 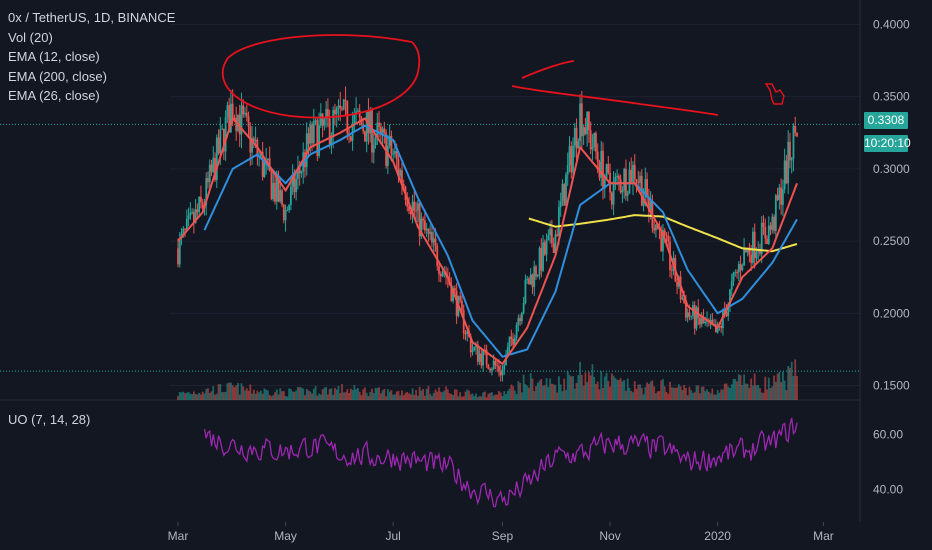 I want to click on last-price-label: 0.3308, so click(x=886, y=120).